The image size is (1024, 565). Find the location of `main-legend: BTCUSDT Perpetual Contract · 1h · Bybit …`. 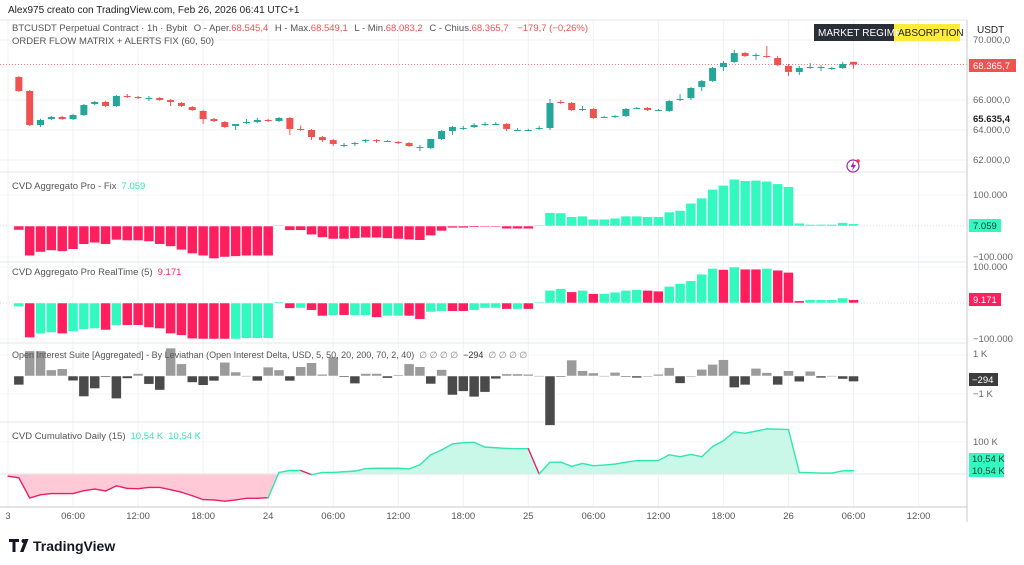

main-legend: BTCUSDT Perpetual Contract · 1h · Bybit … is located at coordinates (300, 28).